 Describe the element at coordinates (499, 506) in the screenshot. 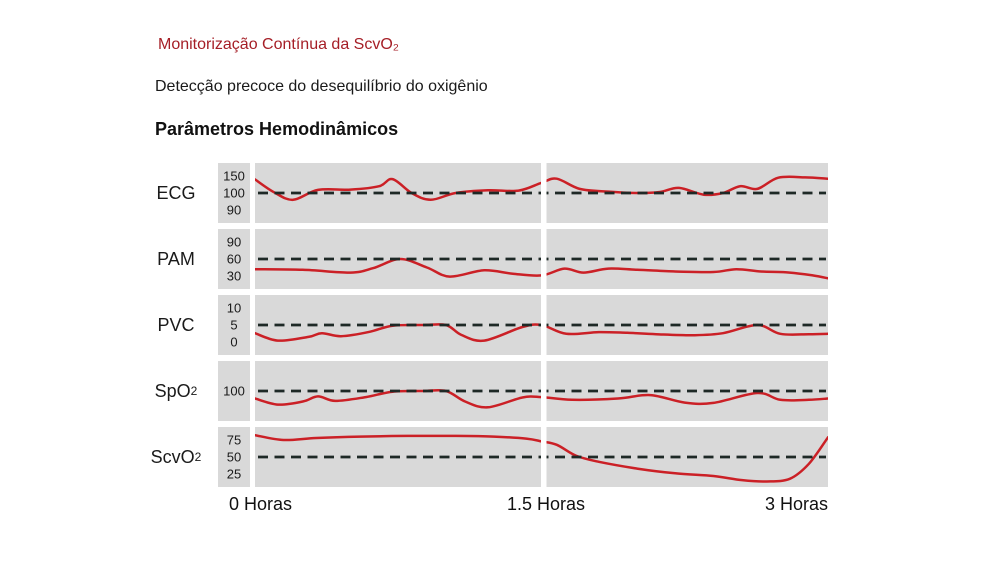

I see `x-axis: 0 Horas 1.5 Horas 3 Horas` at that location.